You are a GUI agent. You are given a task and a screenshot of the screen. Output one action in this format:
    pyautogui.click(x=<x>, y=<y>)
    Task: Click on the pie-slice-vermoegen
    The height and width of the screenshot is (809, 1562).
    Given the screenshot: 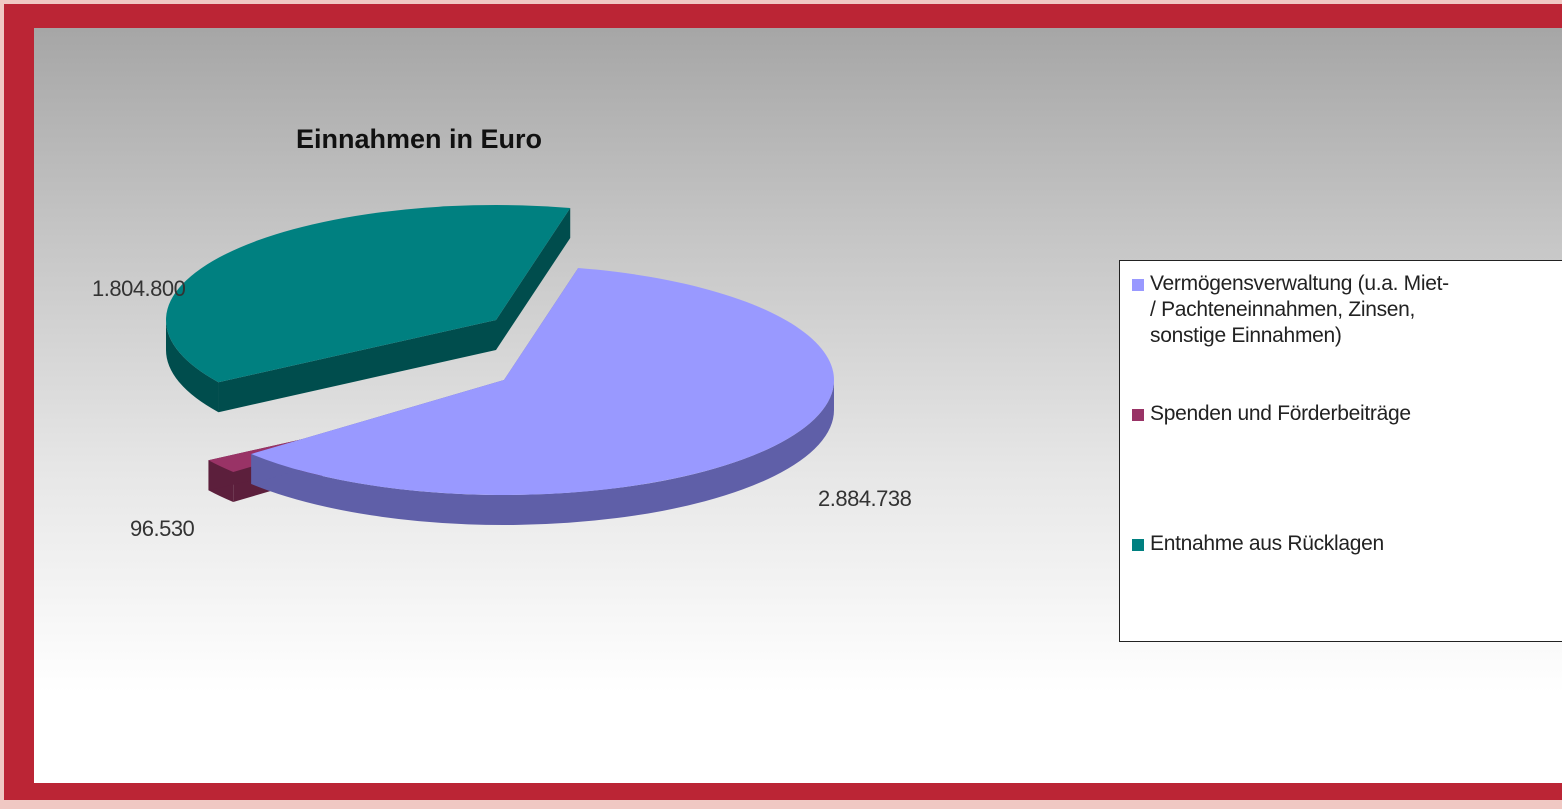 What is the action you would take?
    pyautogui.click(x=542, y=381)
    